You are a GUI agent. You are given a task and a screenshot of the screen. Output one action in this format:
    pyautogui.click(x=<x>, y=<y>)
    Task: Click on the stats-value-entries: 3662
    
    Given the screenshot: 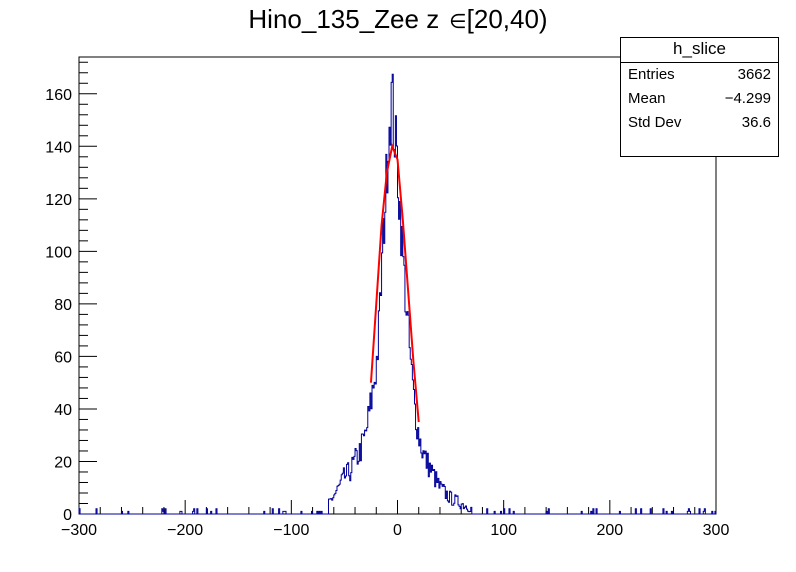 What is the action you would take?
    pyautogui.click(x=754, y=74)
    